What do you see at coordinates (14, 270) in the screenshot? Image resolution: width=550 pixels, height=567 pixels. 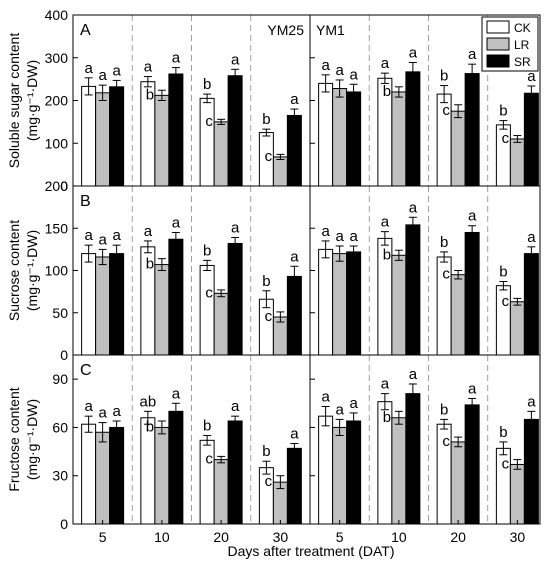 I see `y-axis-title: Sucrose content` at bounding box center [14, 270].